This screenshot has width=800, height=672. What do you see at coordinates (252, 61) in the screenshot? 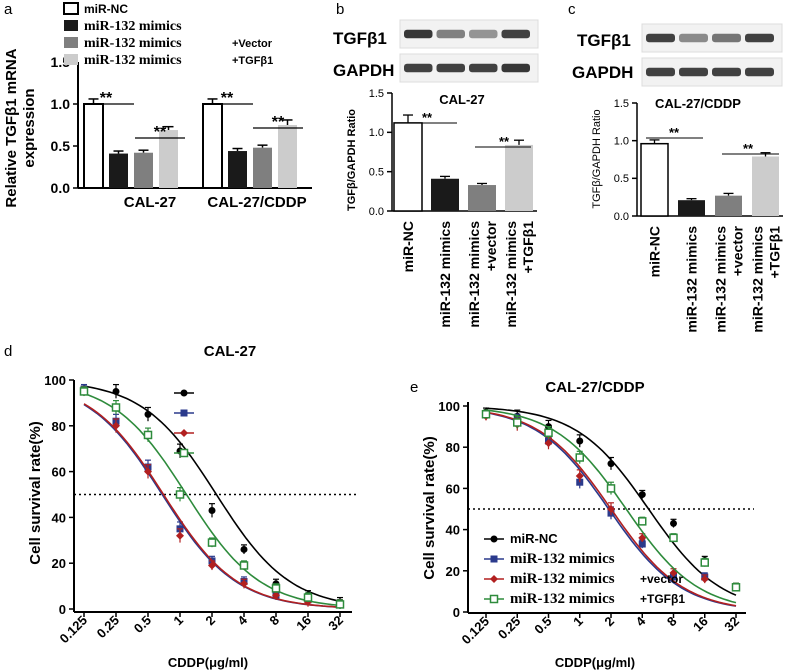
I see `legend-label-tgfb1-suffix: +TGFβ1` at bounding box center [252, 61].